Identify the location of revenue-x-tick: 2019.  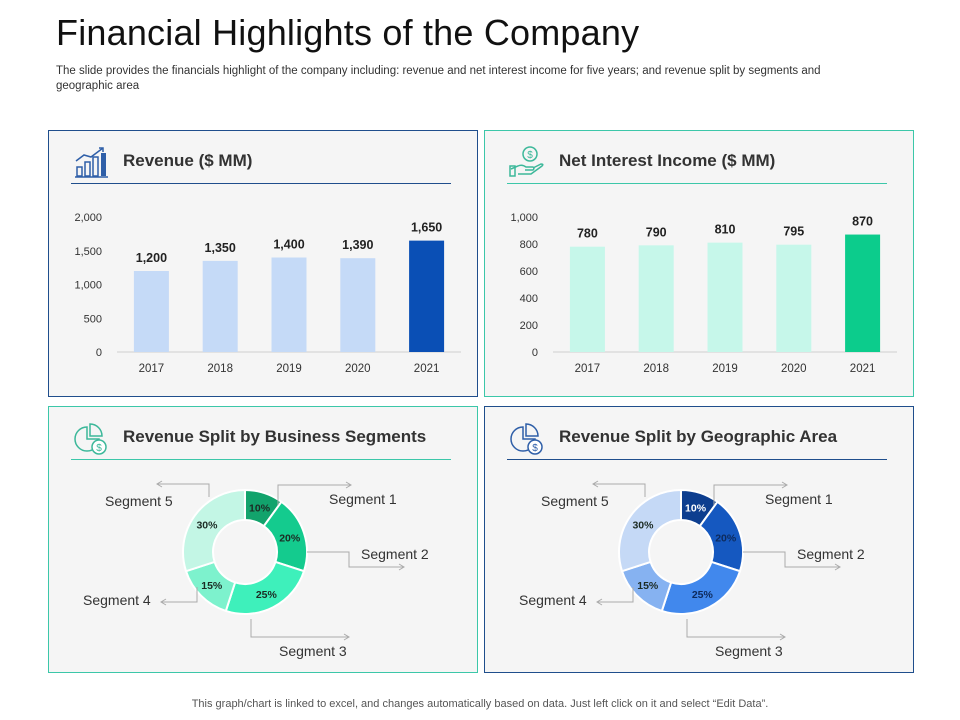
(289, 369).